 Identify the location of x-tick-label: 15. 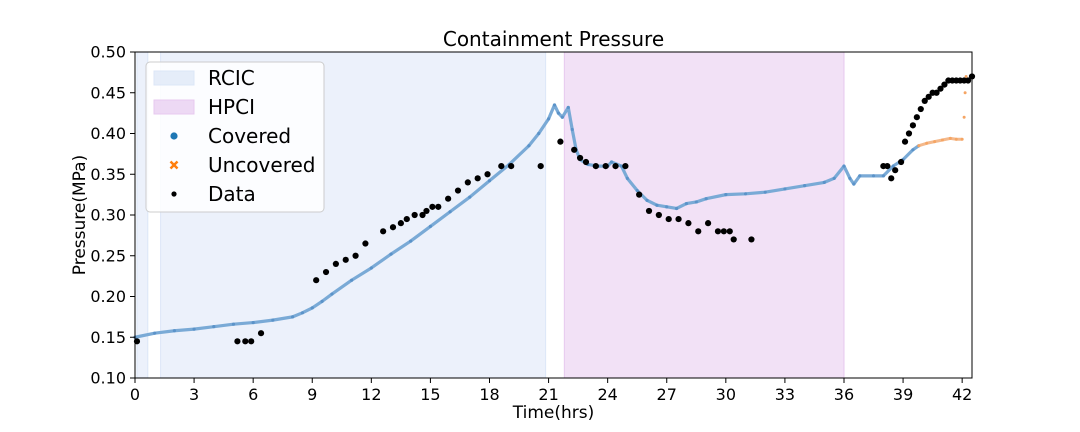
(430, 394).